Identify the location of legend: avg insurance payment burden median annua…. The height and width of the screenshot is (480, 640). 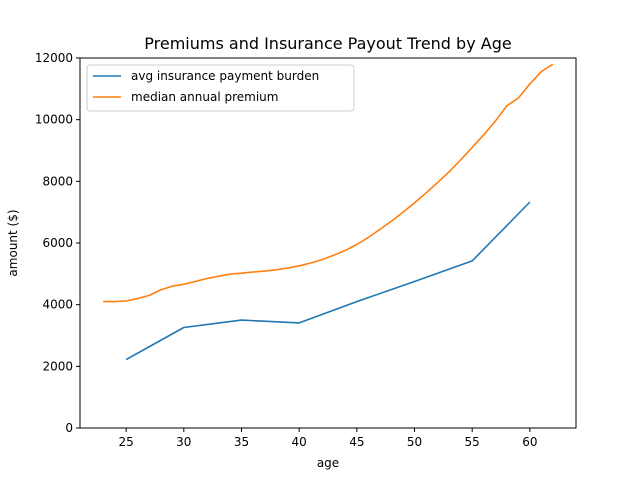
(220, 88).